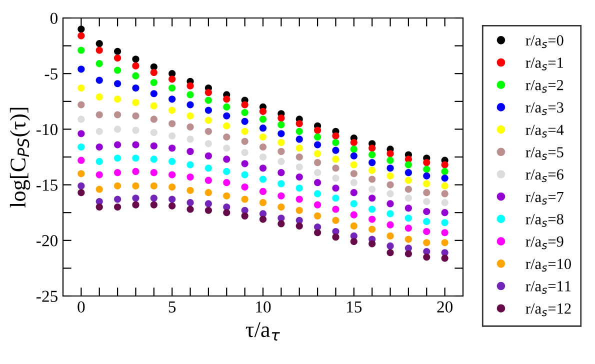 The width and height of the screenshot is (595, 364). Describe the element at coordinates (545, 220) in the screenshot. I see `legend-label: r/a$_{s}$=8` at that location.